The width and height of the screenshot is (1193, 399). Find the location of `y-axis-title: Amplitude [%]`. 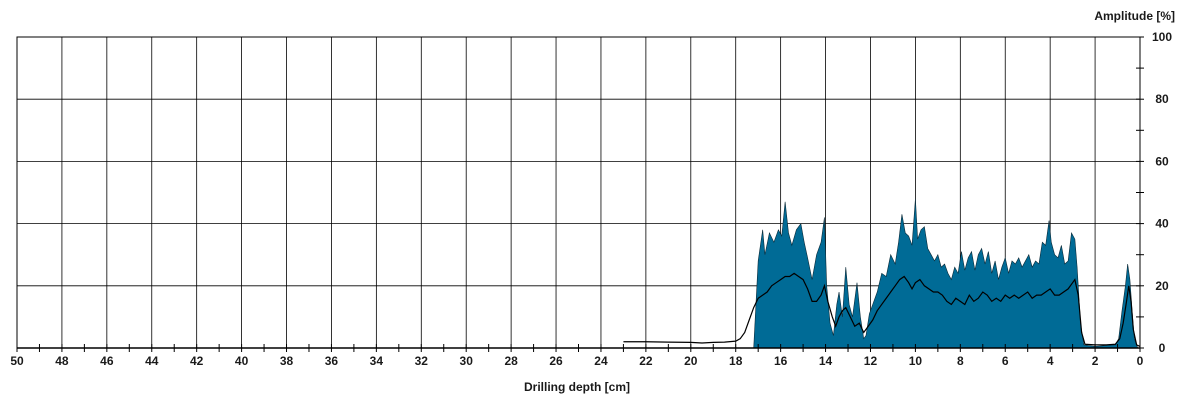

y-axis-title: Amplitude [%] is located at coordinates (1134, 16).